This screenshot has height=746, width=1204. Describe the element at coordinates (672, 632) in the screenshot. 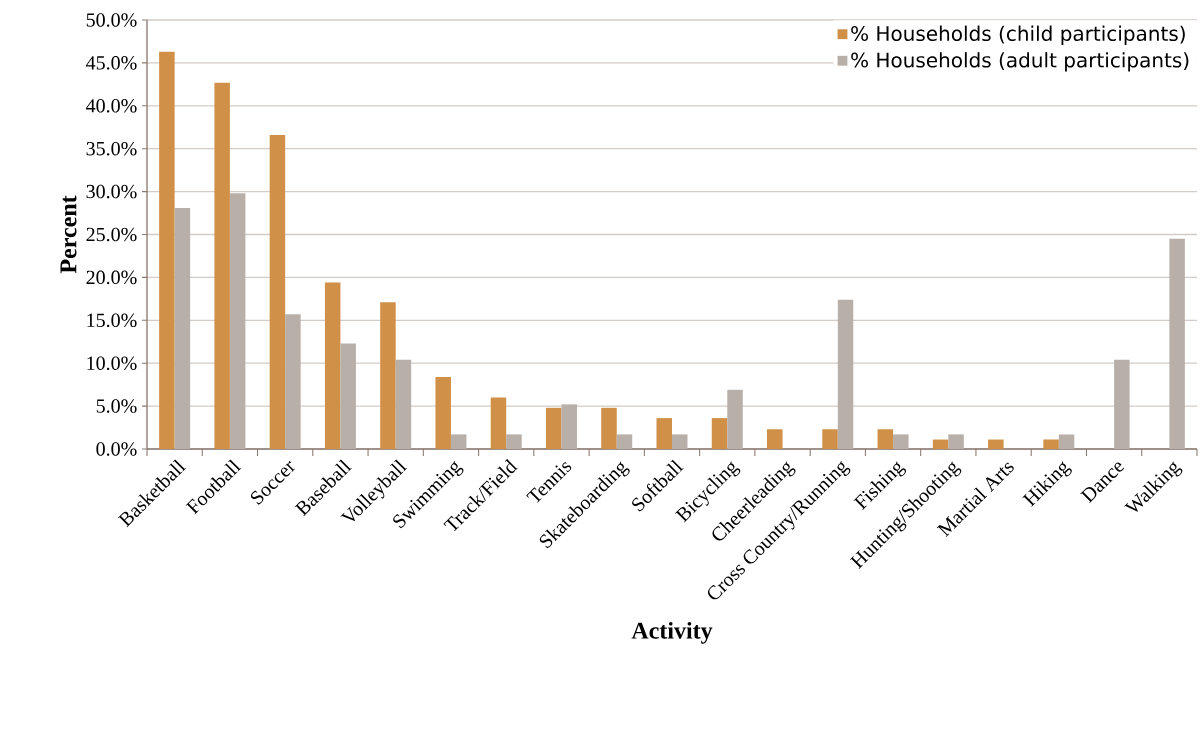

I see `x-axis-title: Activity` at that location.